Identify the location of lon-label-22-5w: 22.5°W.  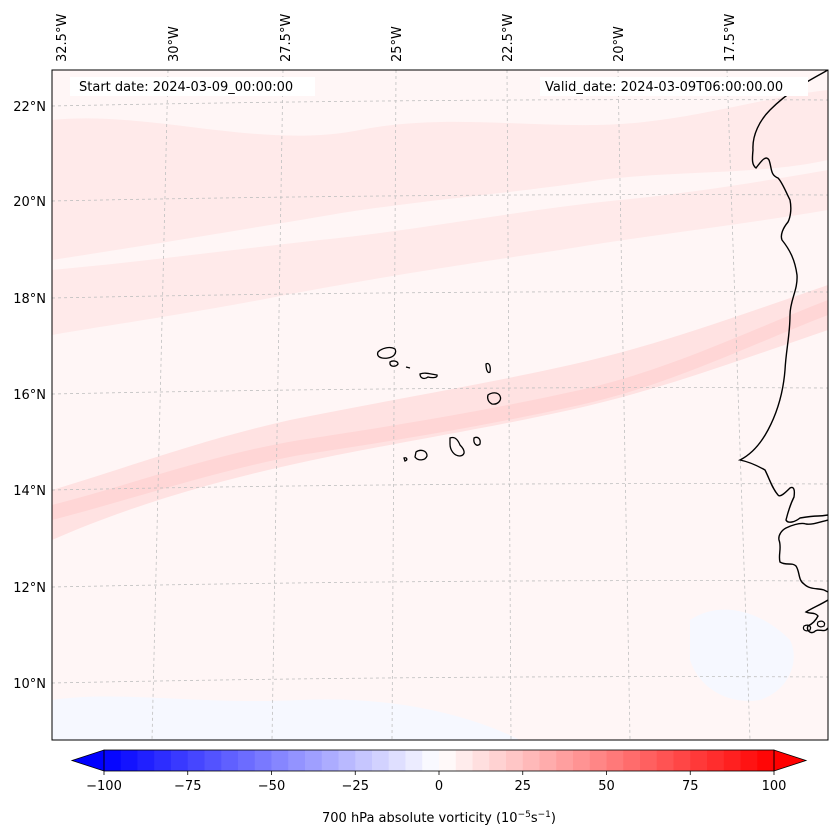
(508, 38).